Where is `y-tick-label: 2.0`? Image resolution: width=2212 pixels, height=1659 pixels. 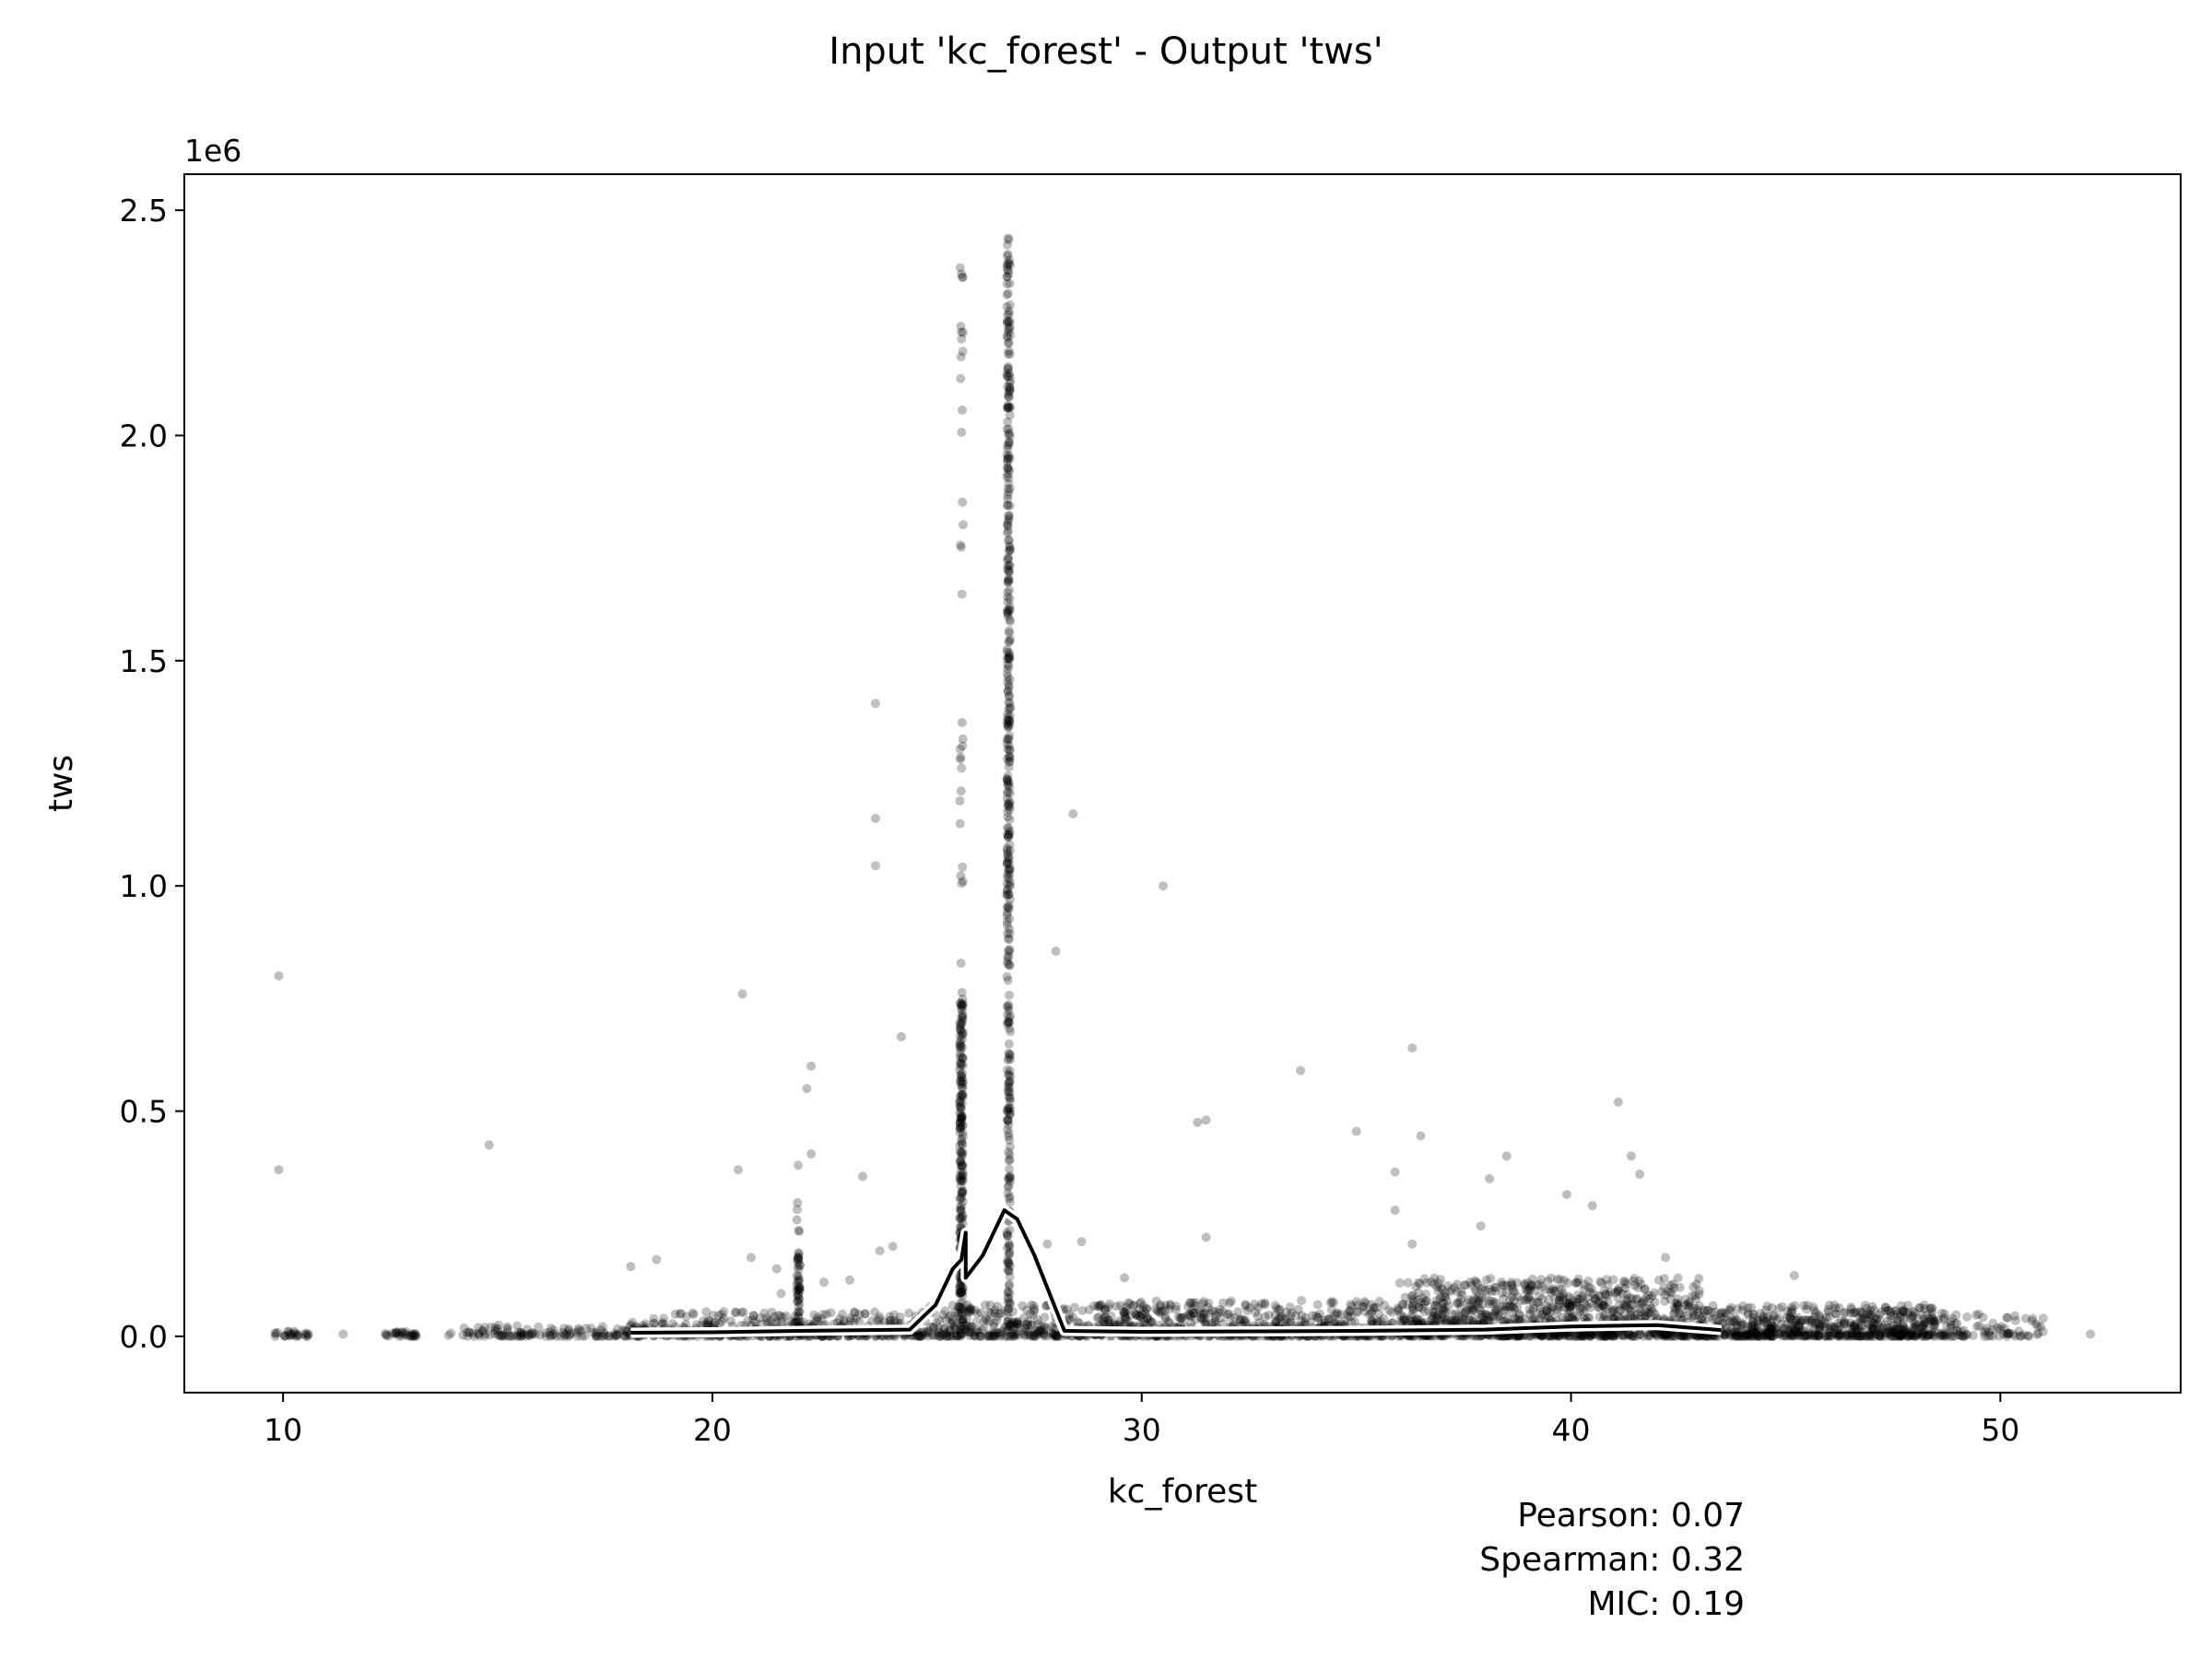 y-tick-label: 2.0 is located at coordinates (144, 435).